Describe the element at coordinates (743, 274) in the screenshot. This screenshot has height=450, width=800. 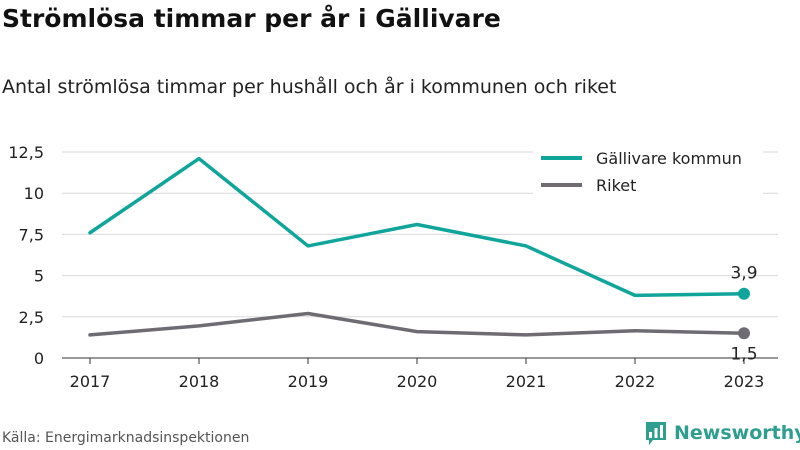
I see `data-label: 3,9` at that location.